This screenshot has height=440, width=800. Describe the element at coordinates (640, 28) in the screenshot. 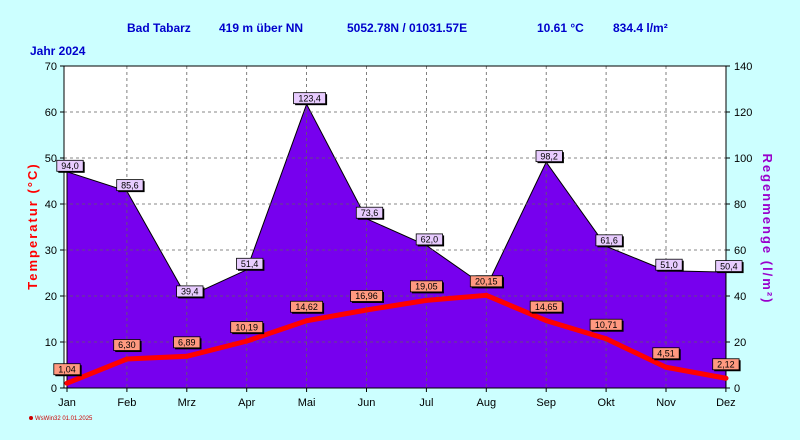

I see `header-total-rain: 834.4 l/m²` at that location.